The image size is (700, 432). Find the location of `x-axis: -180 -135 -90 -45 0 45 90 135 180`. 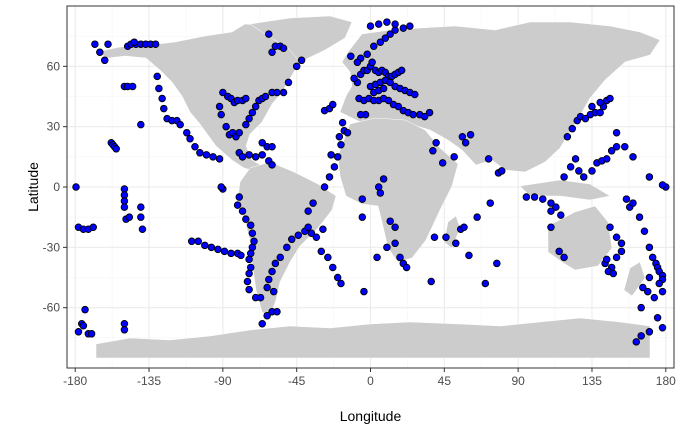

x-axis: -180 -135 -90 -45 0 45 90 135 180 is located at coordinates (369, 378).